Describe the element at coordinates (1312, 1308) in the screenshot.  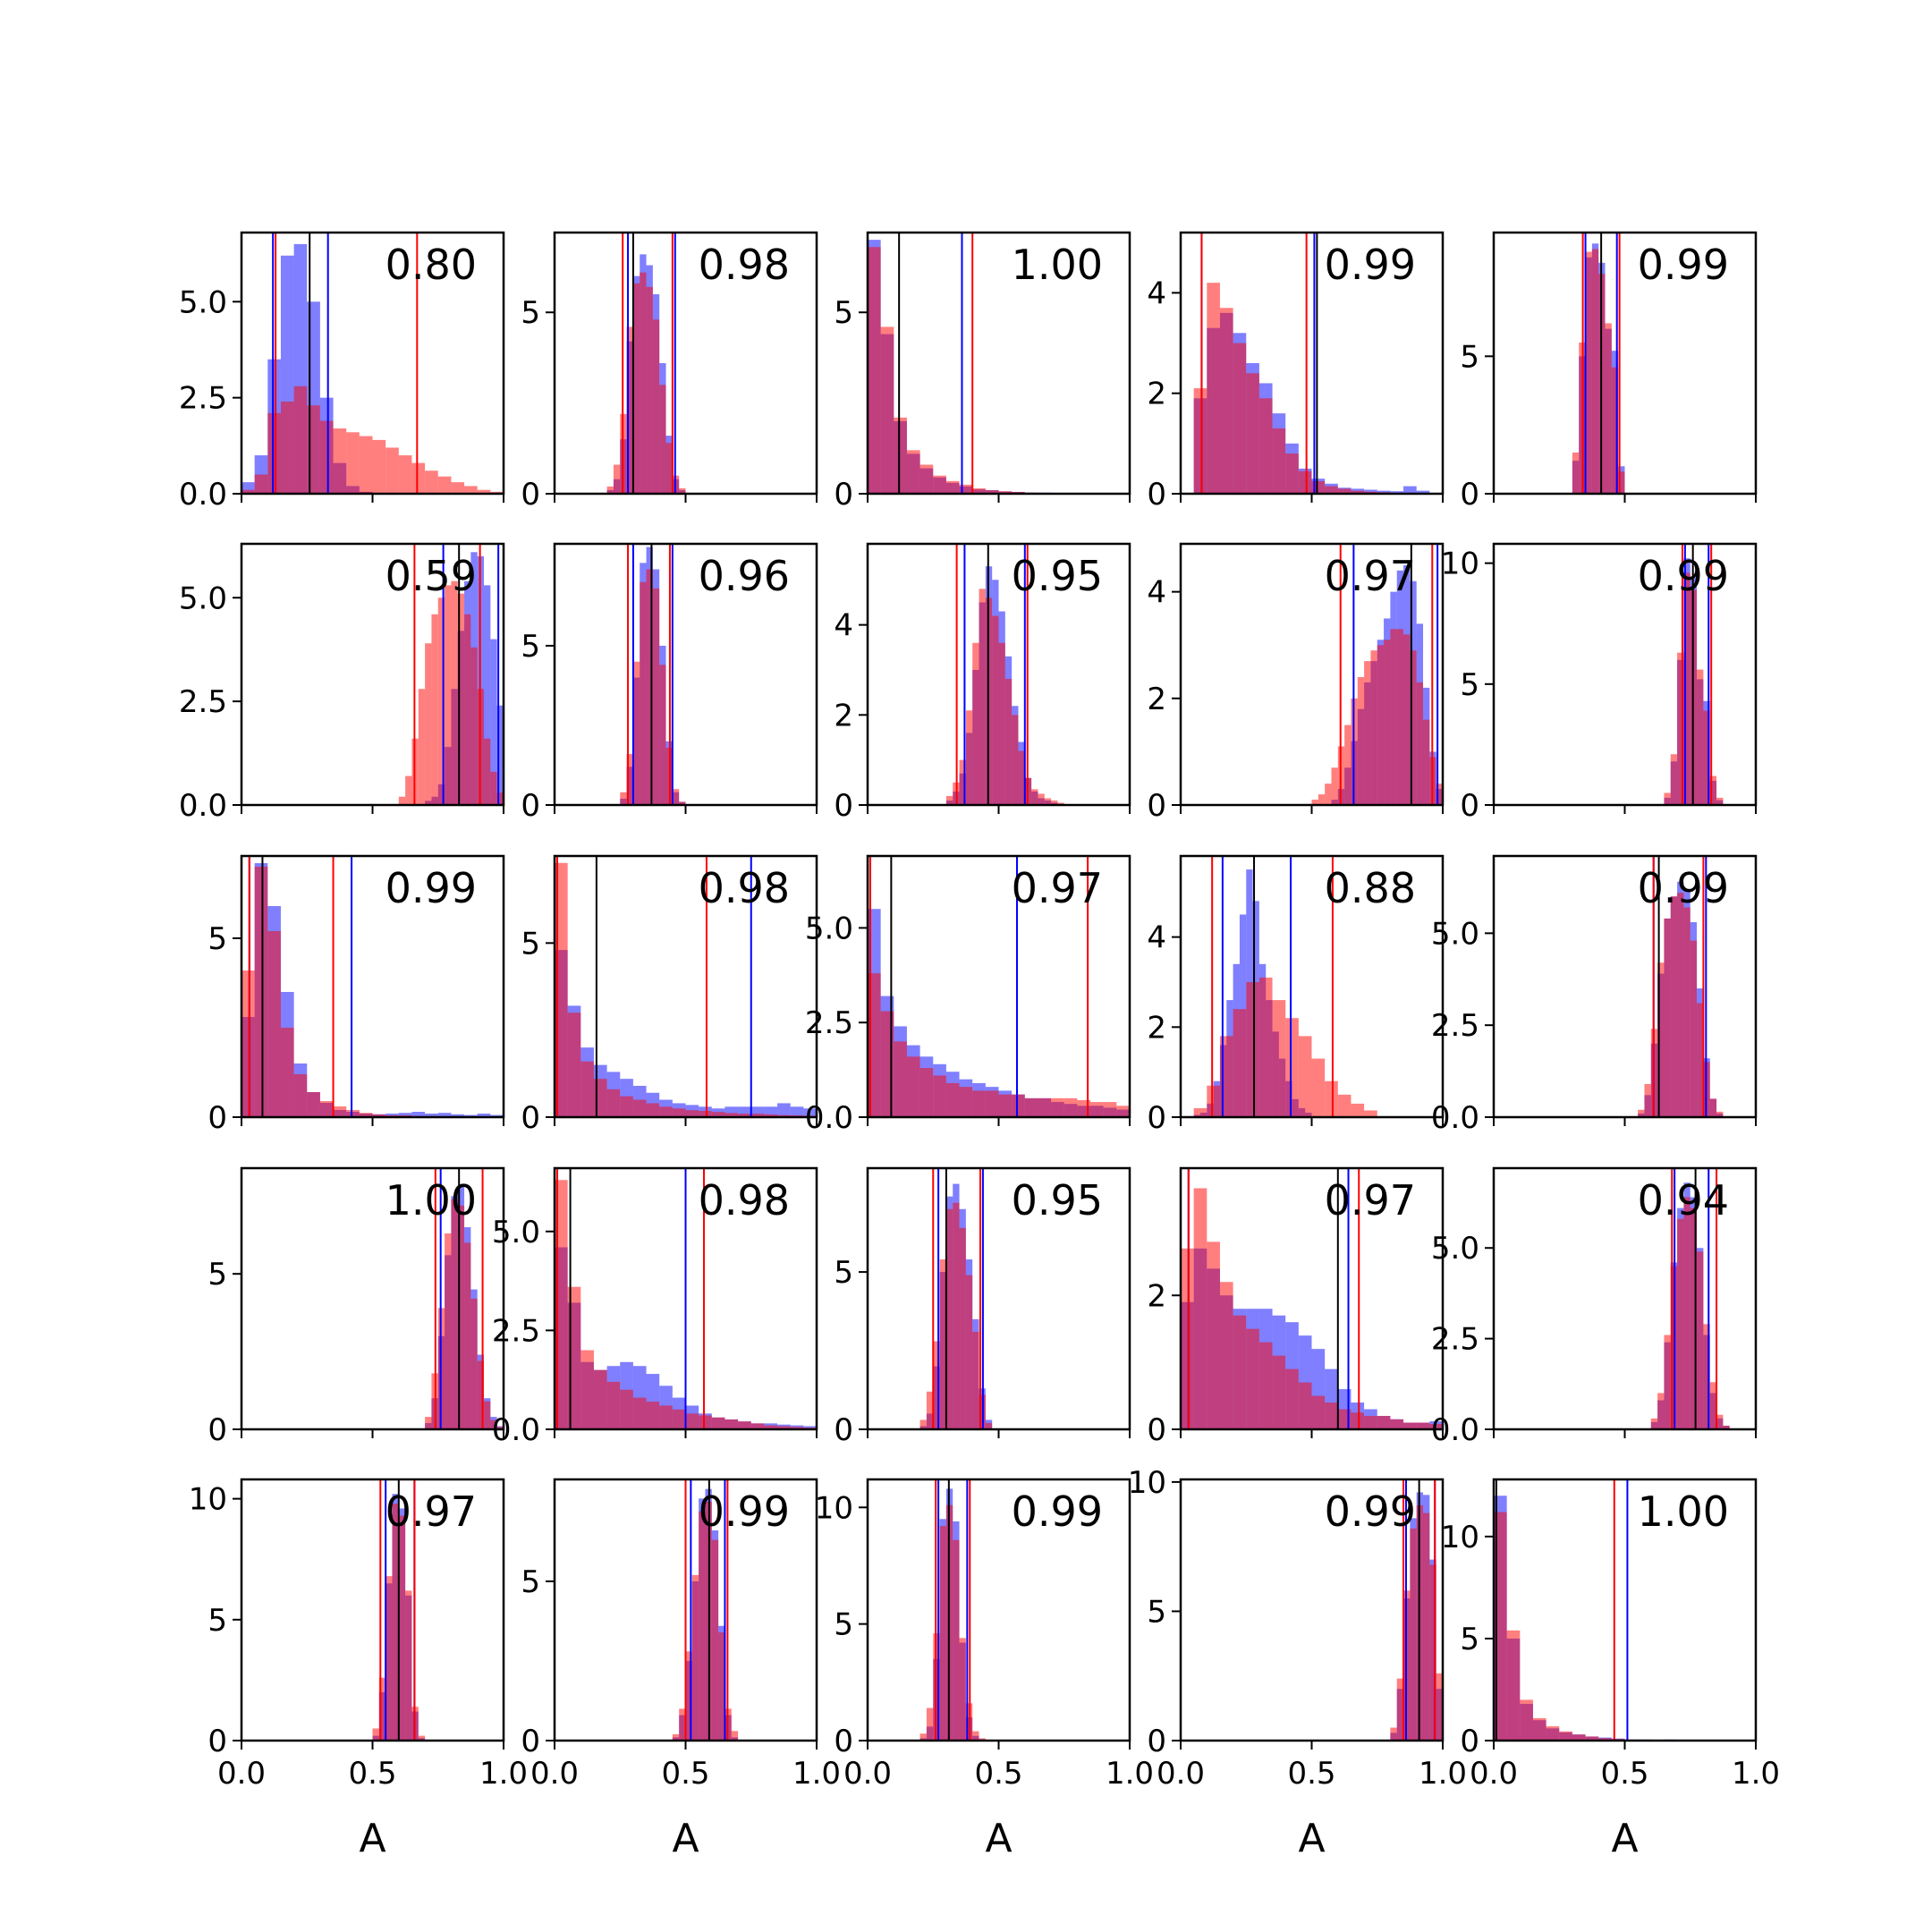
I see `series-red` at that location.